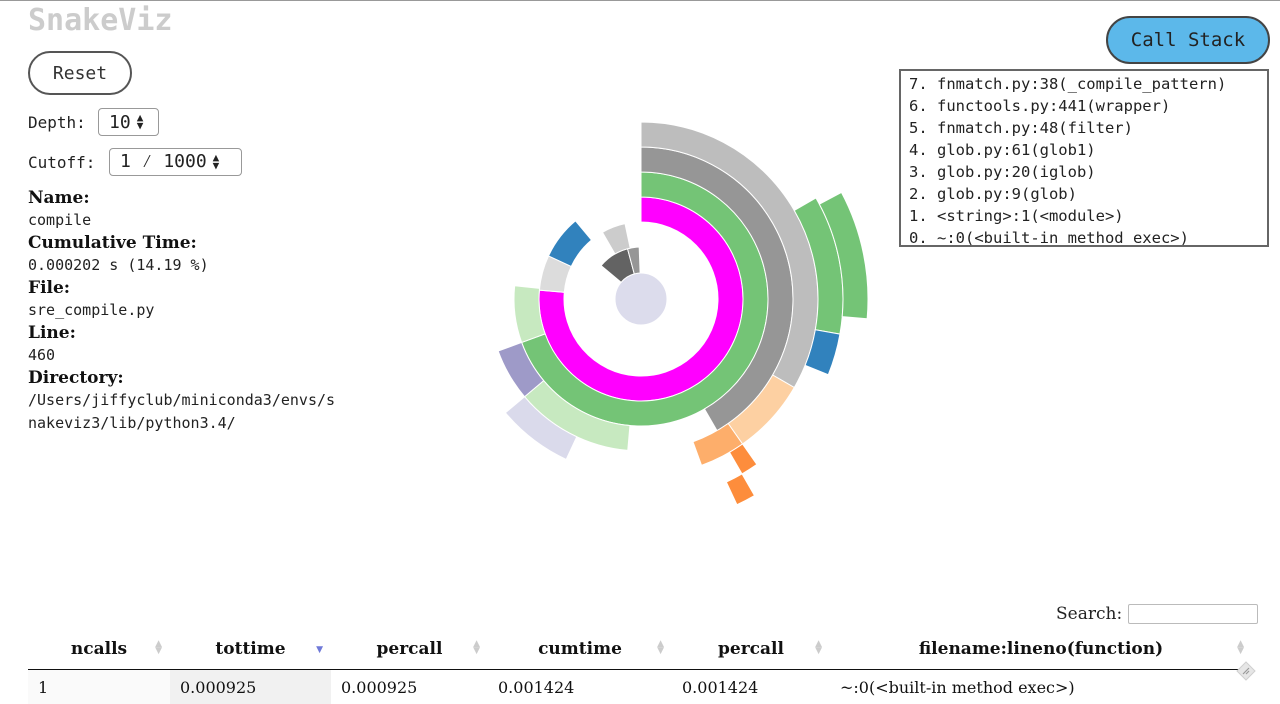  I want to click on col-percall: percall ▲ ▼, so click(409, 649).